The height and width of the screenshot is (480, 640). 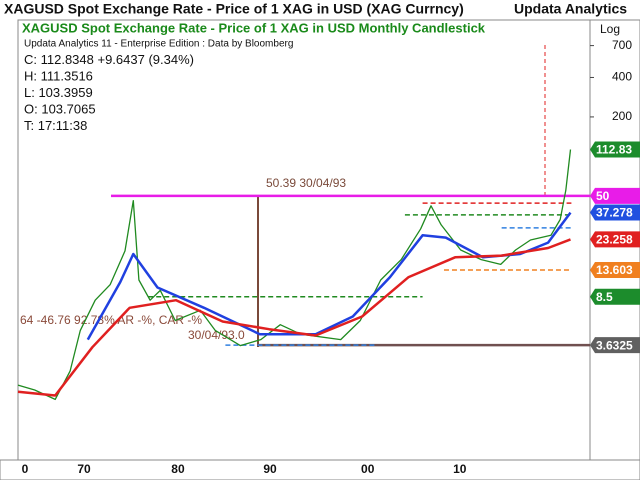 I want to click on info-line: C: 112.8348 +9.6437 (9.34%), so click(x=109, y=59).